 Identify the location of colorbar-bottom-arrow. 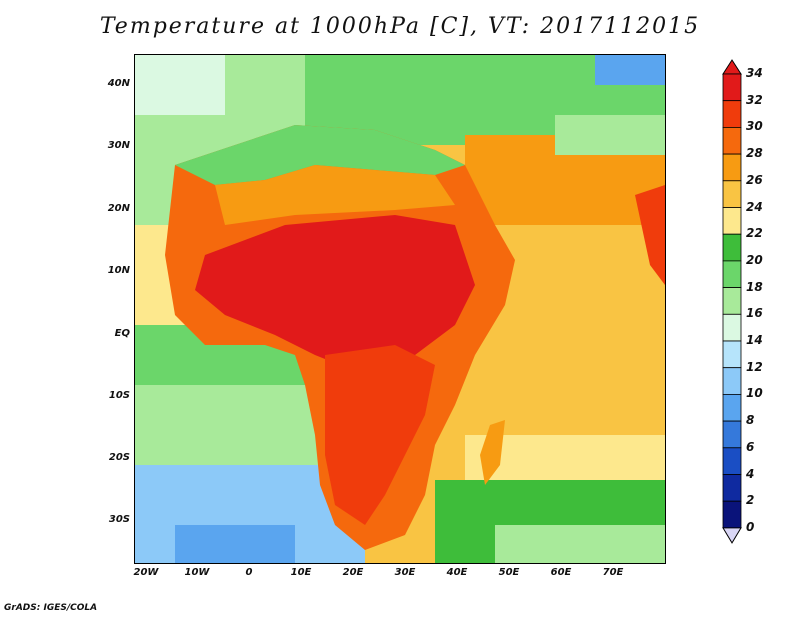
(732, 535).